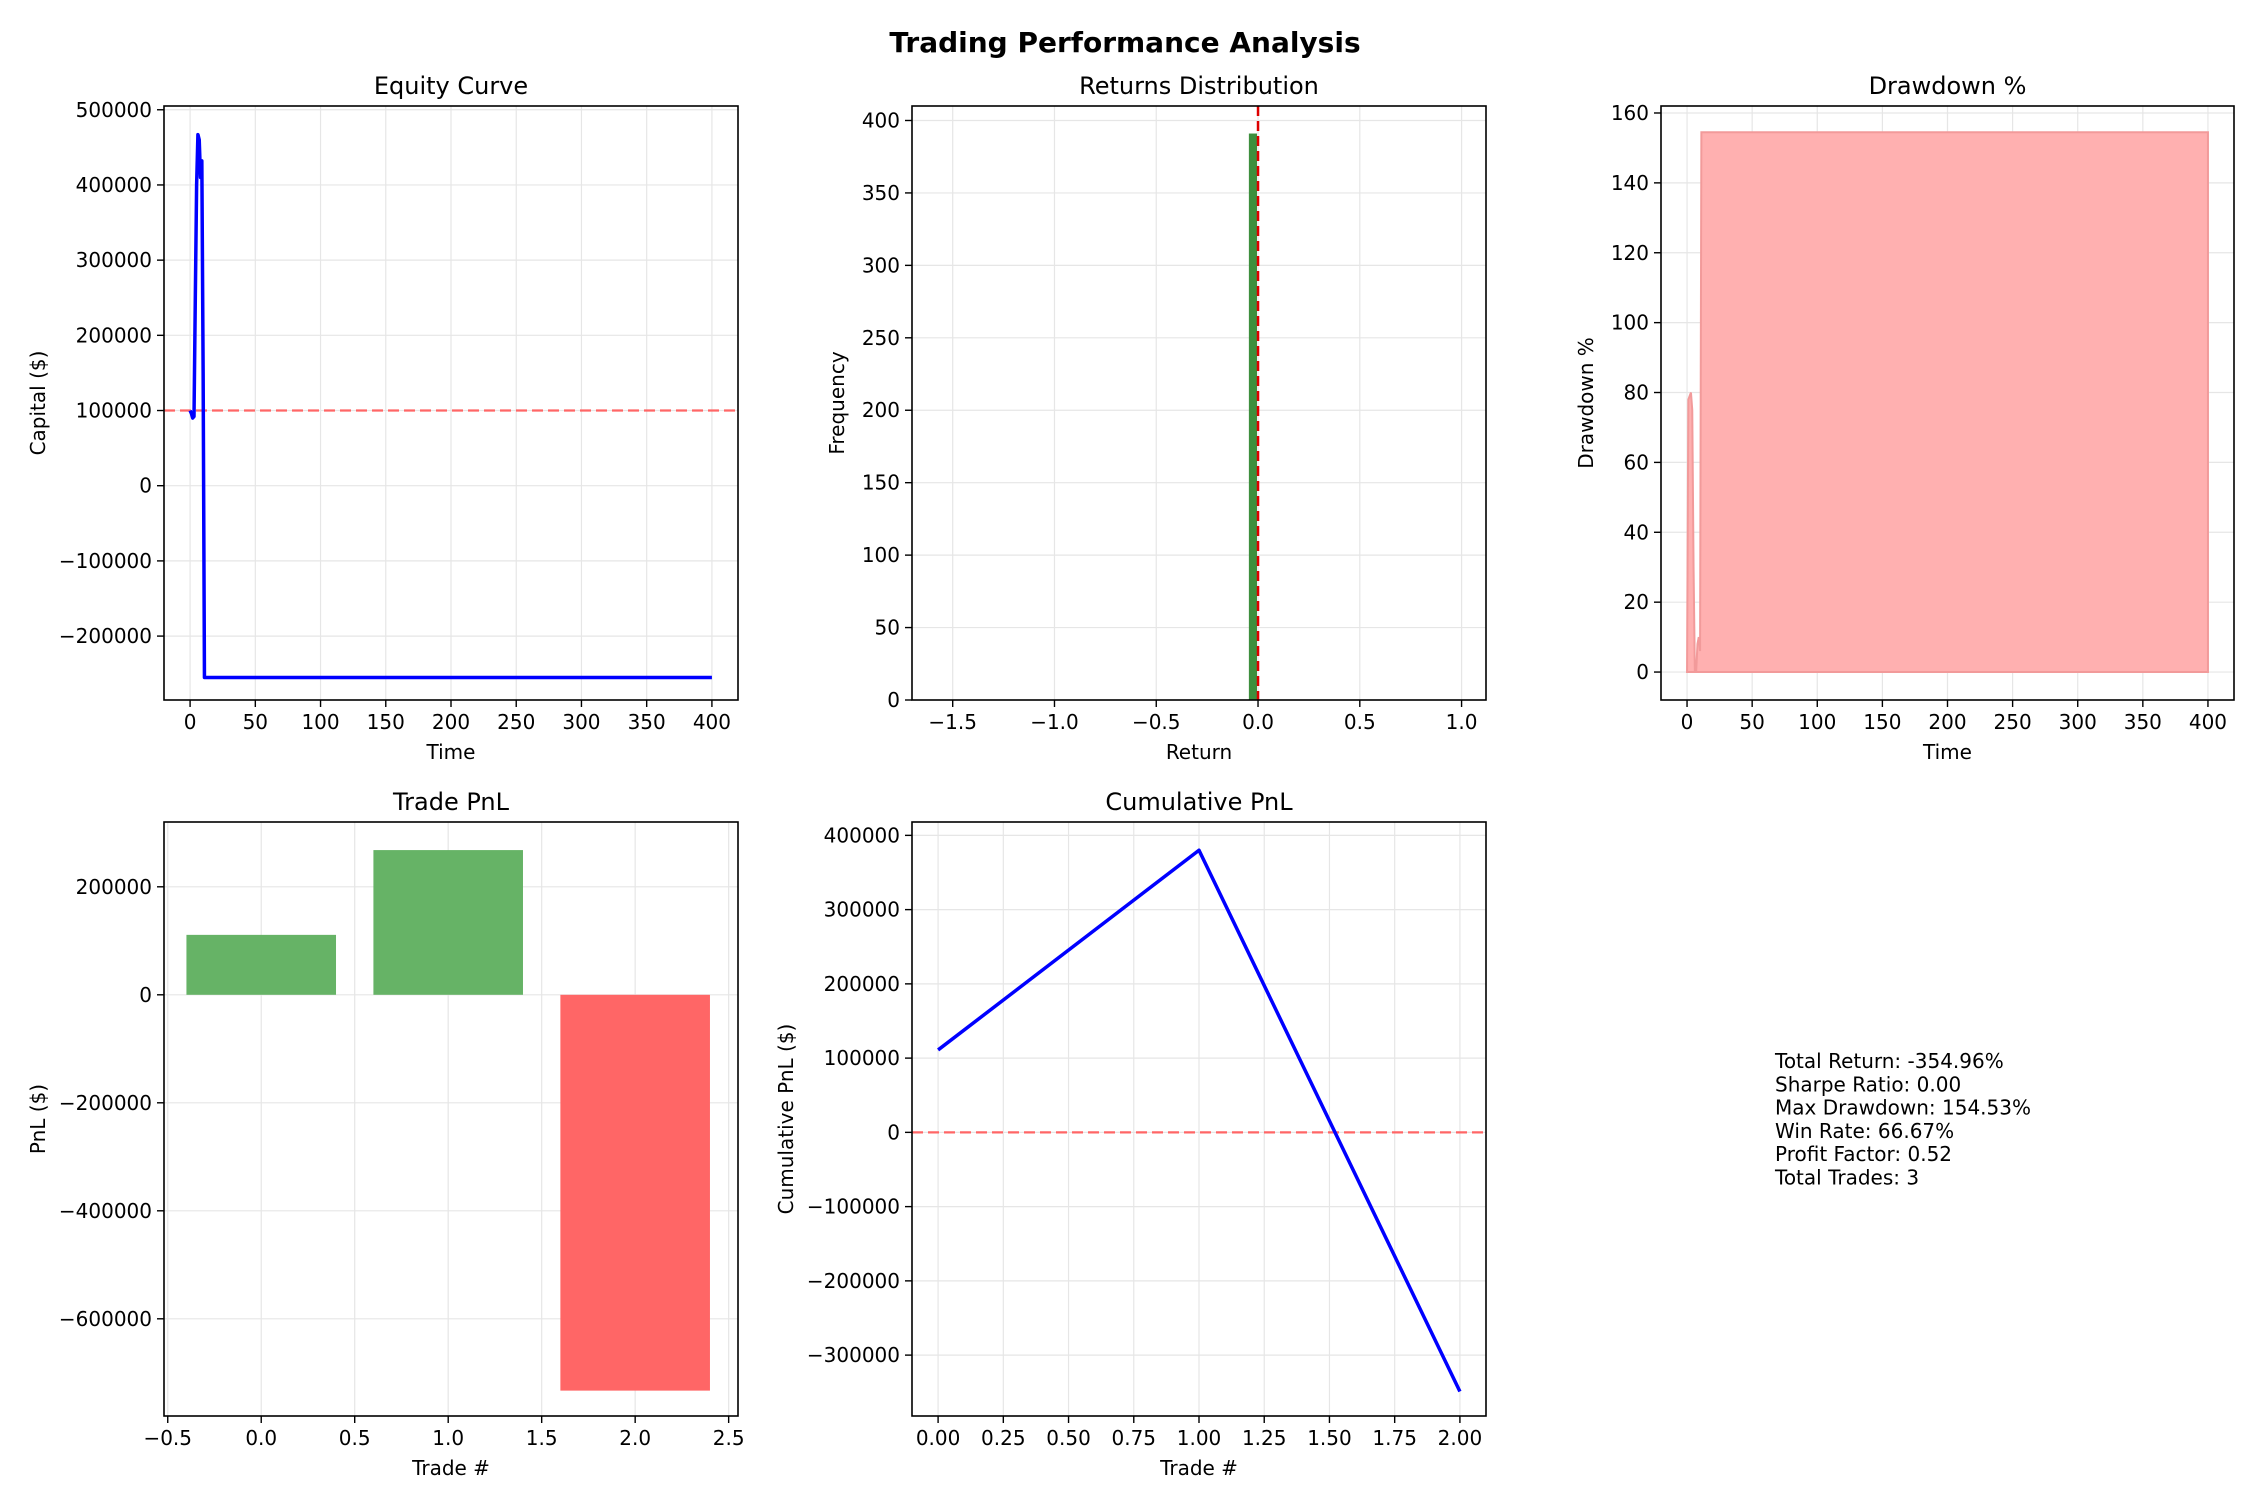 This screenshot has height=1500, width=2250. Describe the element at coordinates (1868, 1084) in the screenshot. I see `stats-line: Sharpe Ratio: 0.00` at that location.